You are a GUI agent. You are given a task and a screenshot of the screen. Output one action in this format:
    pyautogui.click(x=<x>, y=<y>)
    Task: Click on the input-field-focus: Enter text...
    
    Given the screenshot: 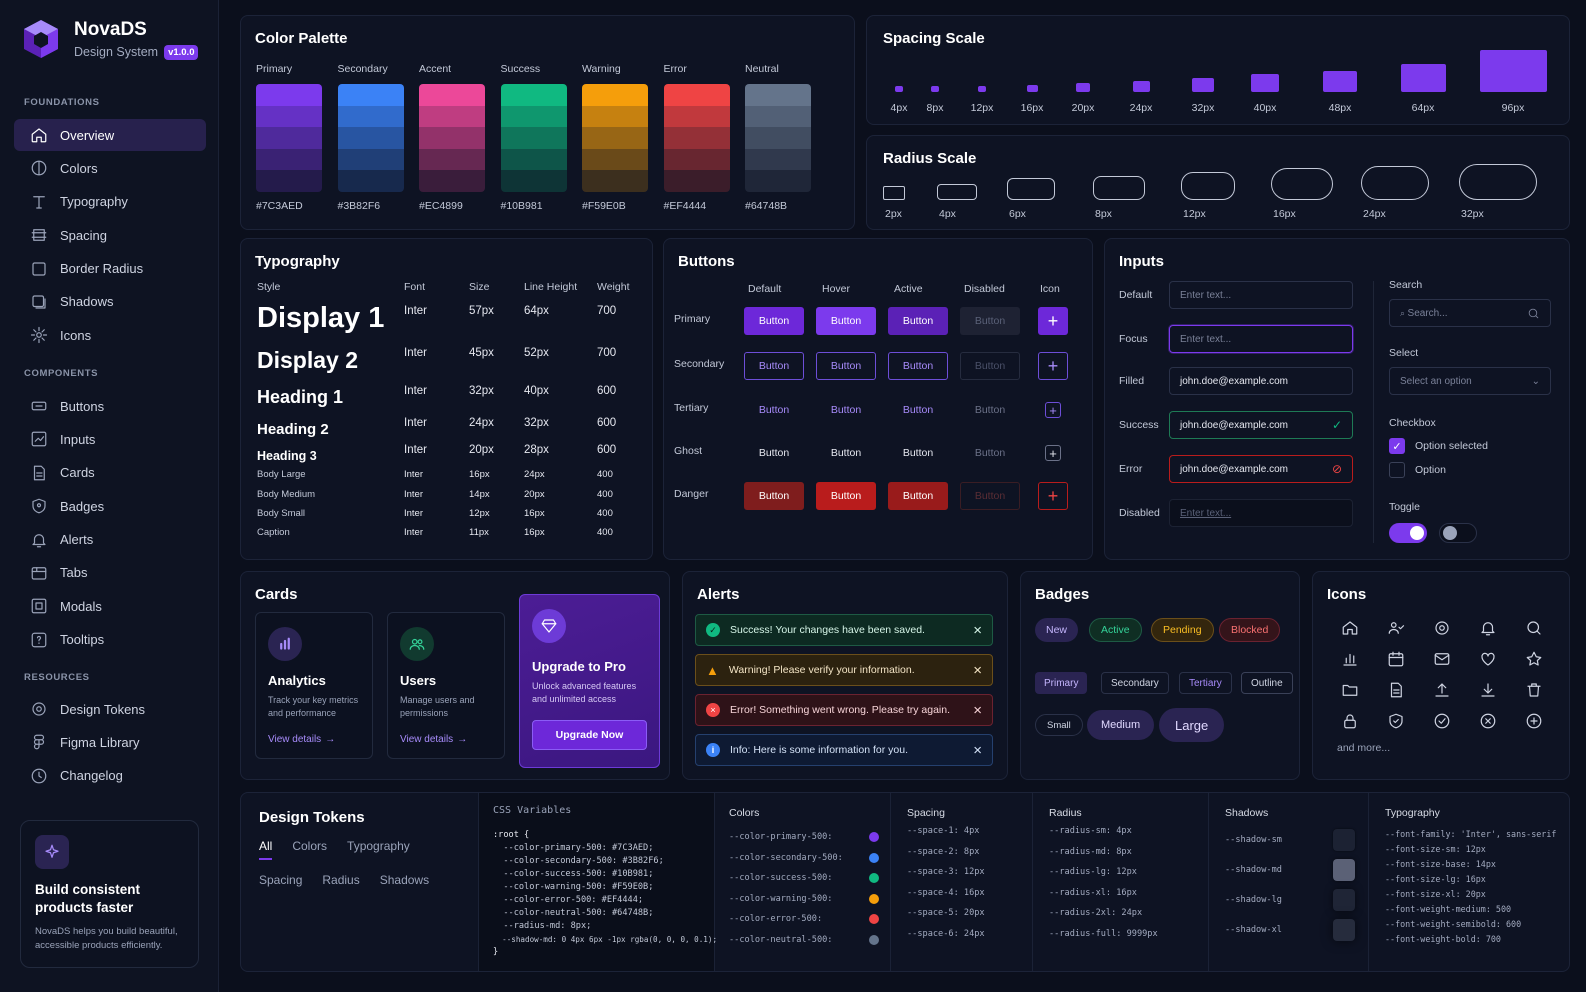 What is the action you would take?
    pyautogui.click(x=1261, y=339)
    